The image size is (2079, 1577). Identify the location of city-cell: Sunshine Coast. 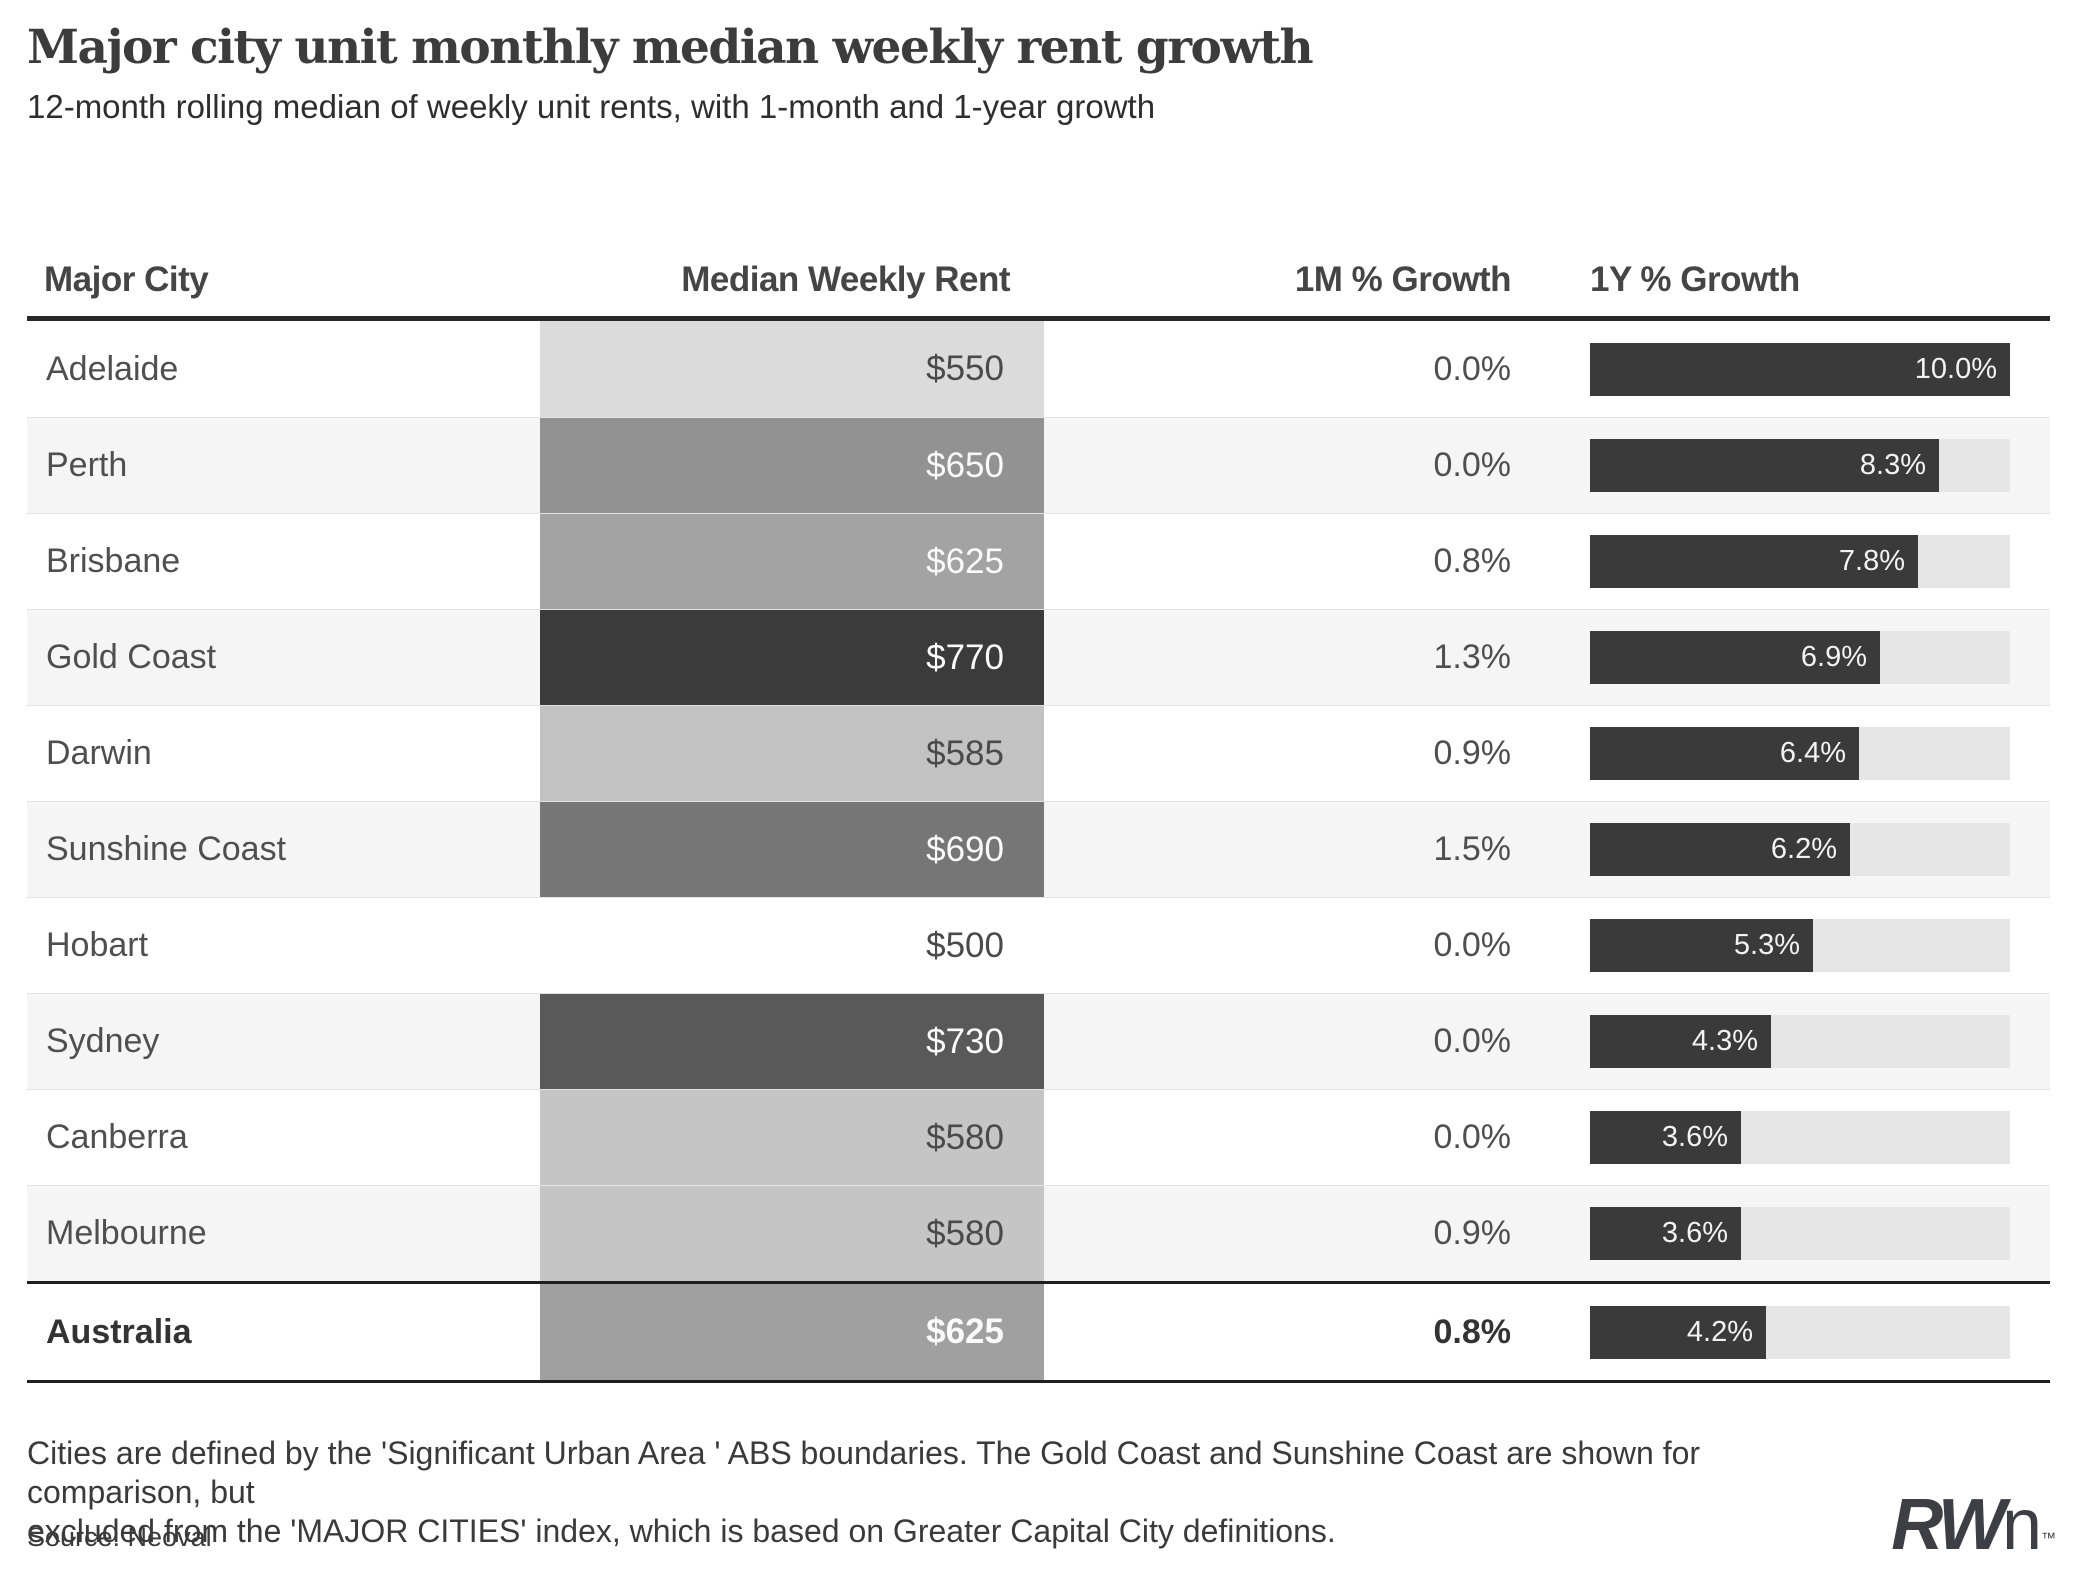
(166, 849).